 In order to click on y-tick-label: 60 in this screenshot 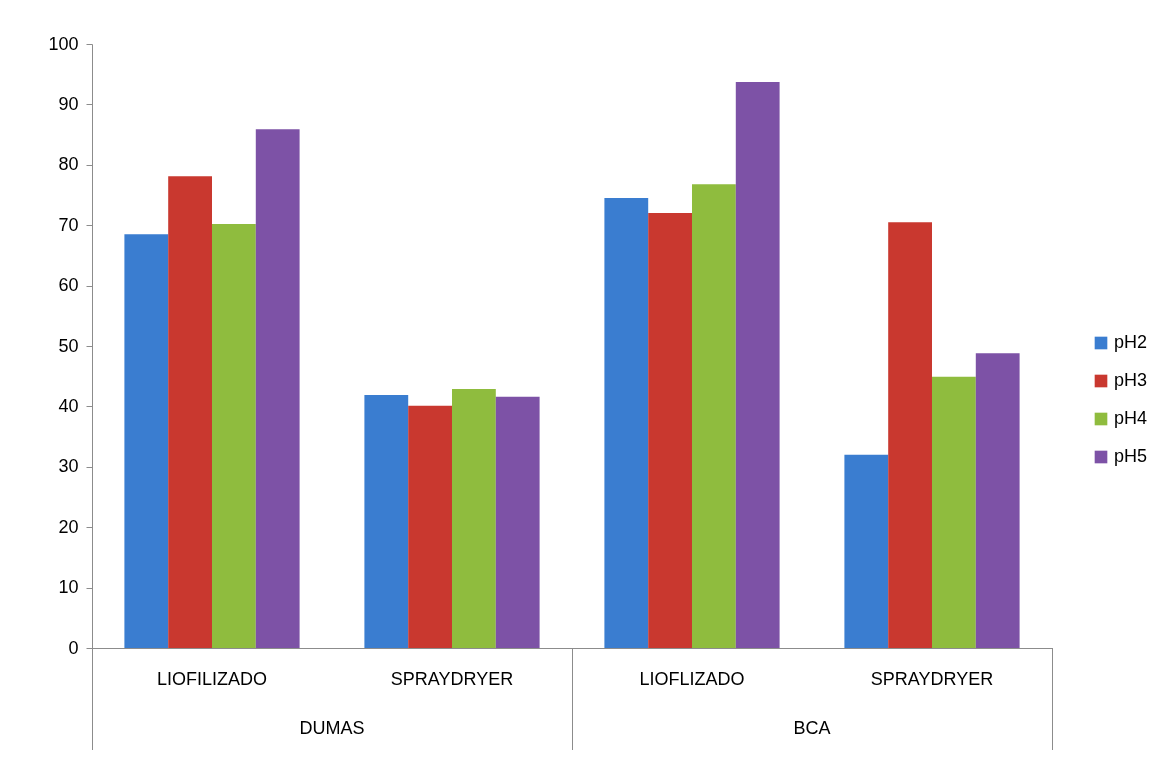, I will do `click(68, 285)`.